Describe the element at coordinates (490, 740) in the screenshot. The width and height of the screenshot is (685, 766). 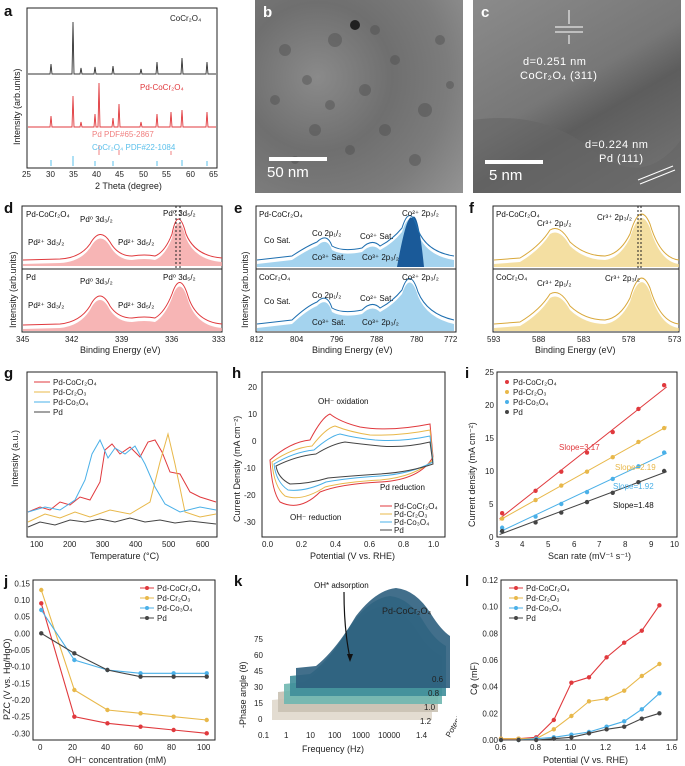
I see `y-tick-label: 0.00` at that location.